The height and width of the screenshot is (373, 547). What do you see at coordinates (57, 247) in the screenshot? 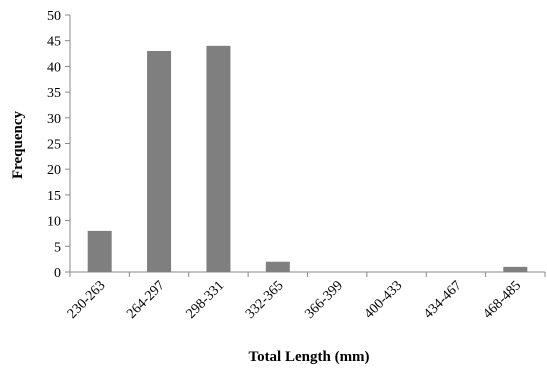
I see `y-tick-label: 5` at bounding box center [57, 247].